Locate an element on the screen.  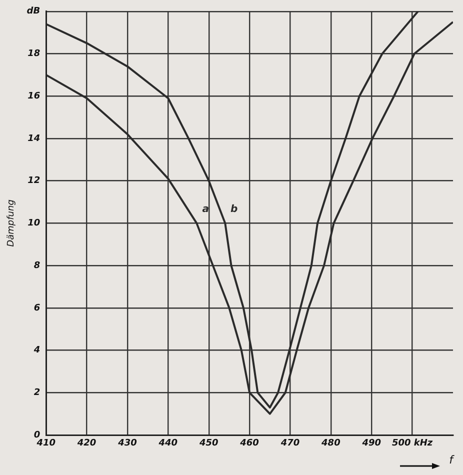
series-label: a is located at coordinates (206, 209).